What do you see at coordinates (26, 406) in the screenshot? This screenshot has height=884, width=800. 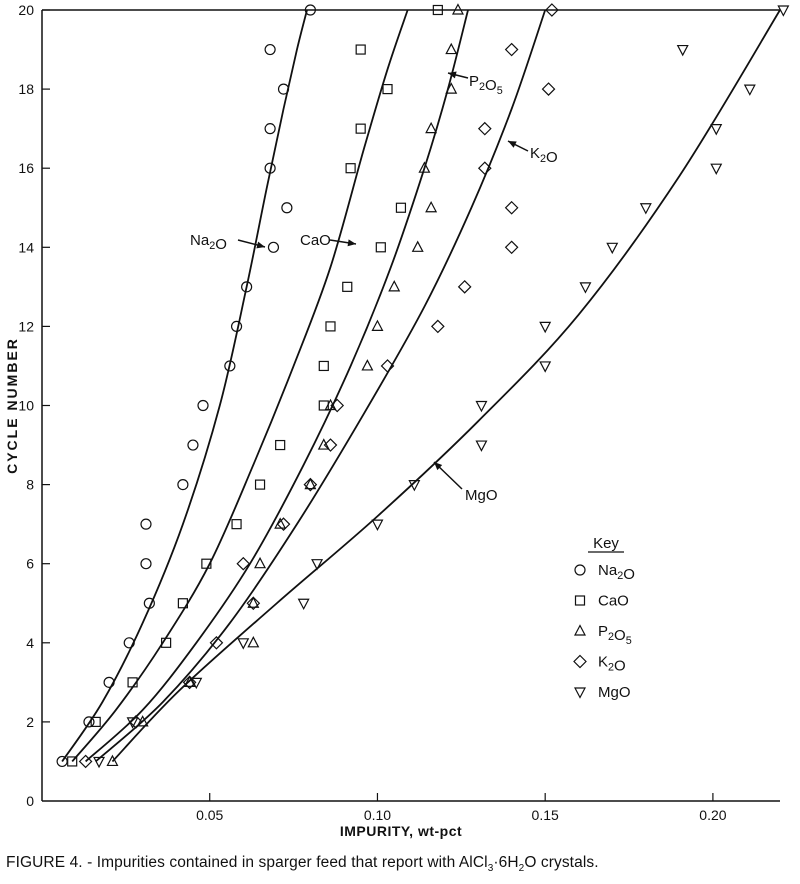 I see `y-tick-label: 10` at bounding box center [26, 406].